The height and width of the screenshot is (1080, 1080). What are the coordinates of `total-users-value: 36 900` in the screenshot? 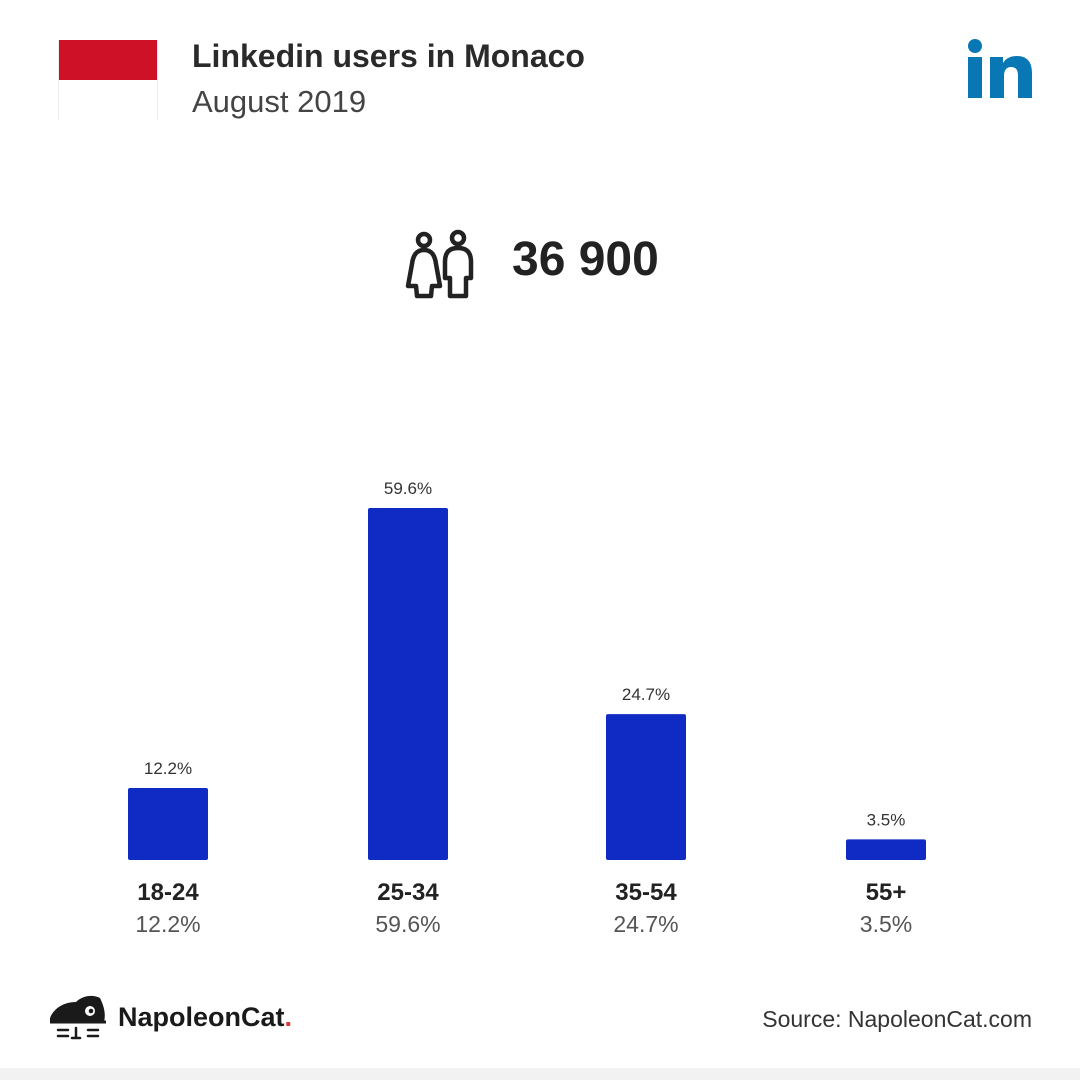 It's located at (585, 259).